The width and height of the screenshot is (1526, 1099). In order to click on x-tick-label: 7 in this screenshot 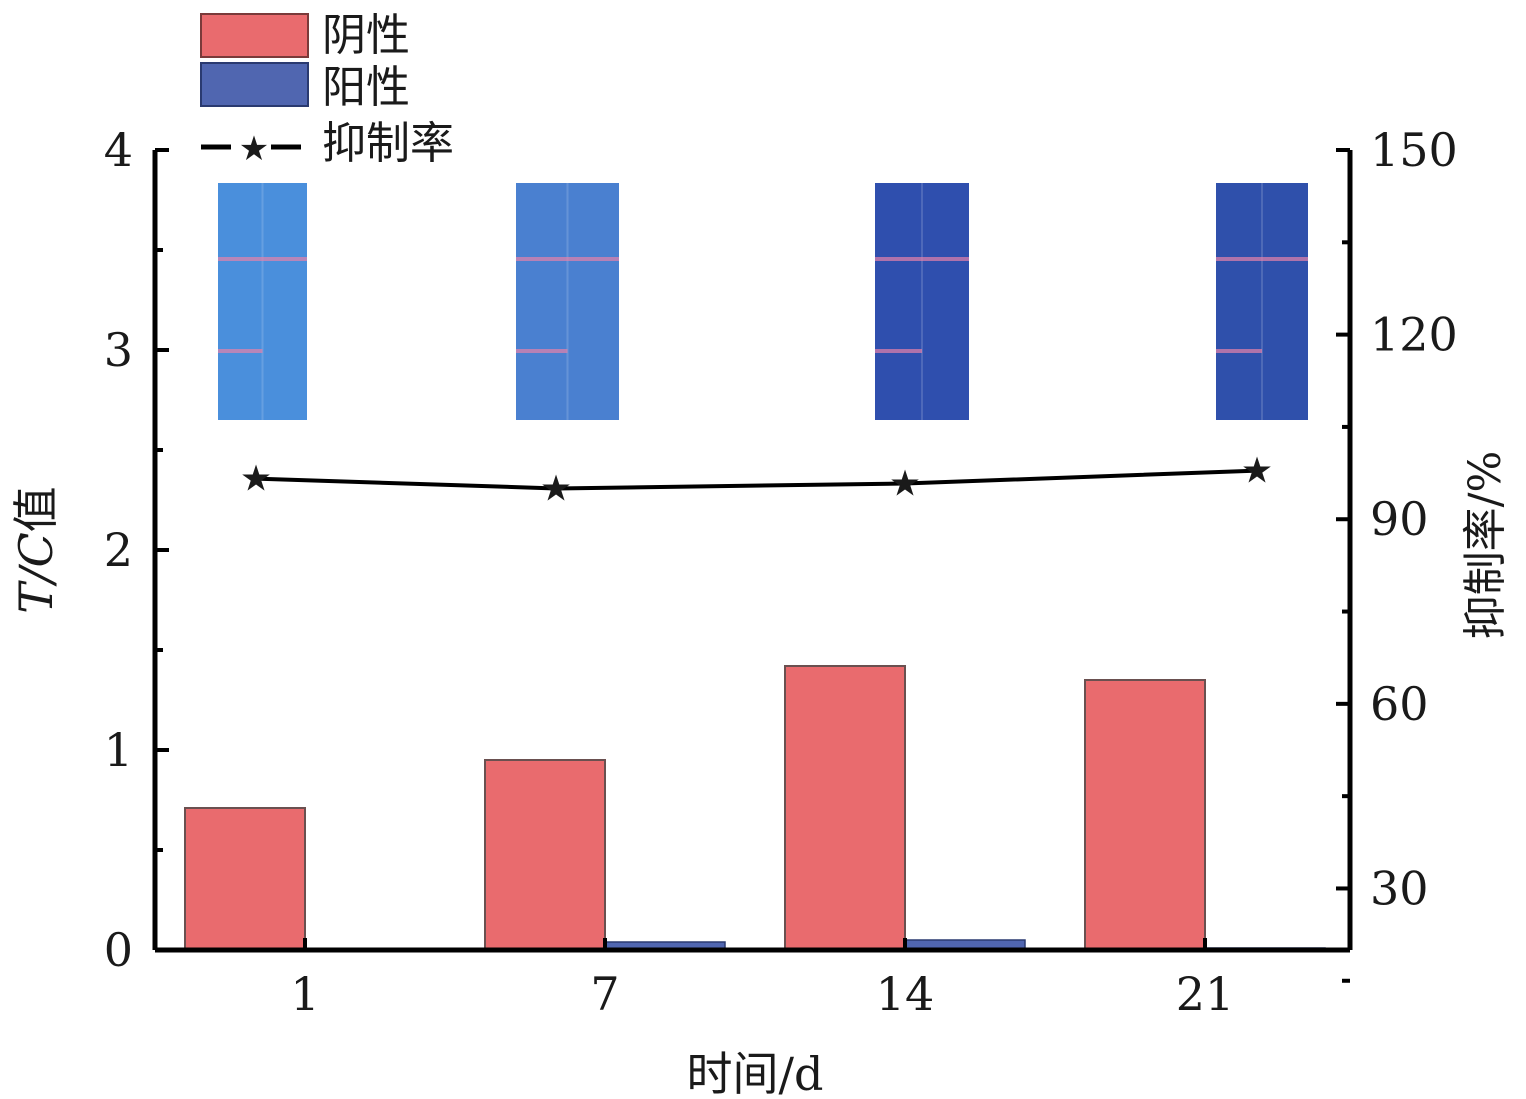, I will do `click(604, 994)`.